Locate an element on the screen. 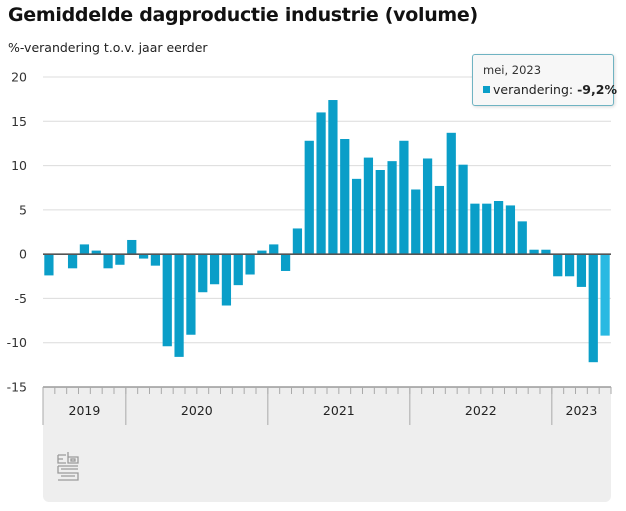 Image resolution: width=626 pixels, height=511 pixels. x-year-label: 2019 is located at coordinates (85, 410).